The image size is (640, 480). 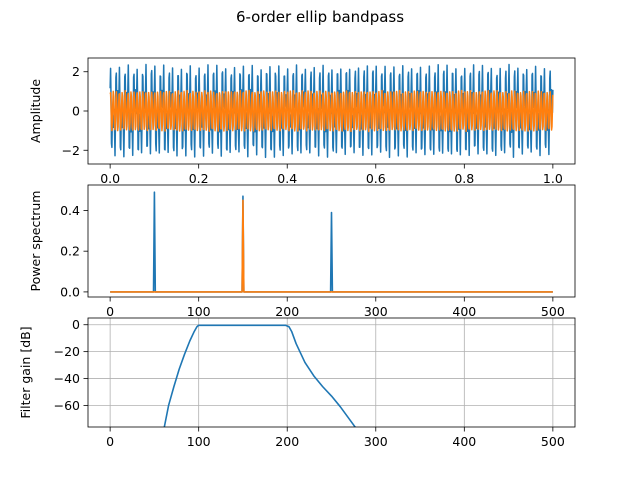 What do you see at coordinates (287, 178) in the screenshot?
I see `x-tick-label-time-2: 0.4` at bounding box center [287, 178].